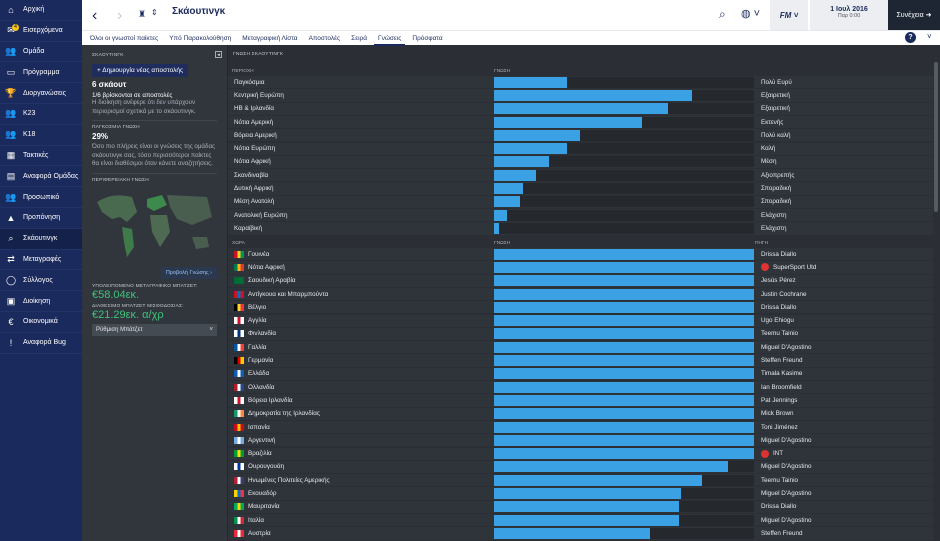 Image resolution: width=940 pixels, height=541 pixels. I want to click on sidebar-item-6: 👥 K18, so click(41, 135).